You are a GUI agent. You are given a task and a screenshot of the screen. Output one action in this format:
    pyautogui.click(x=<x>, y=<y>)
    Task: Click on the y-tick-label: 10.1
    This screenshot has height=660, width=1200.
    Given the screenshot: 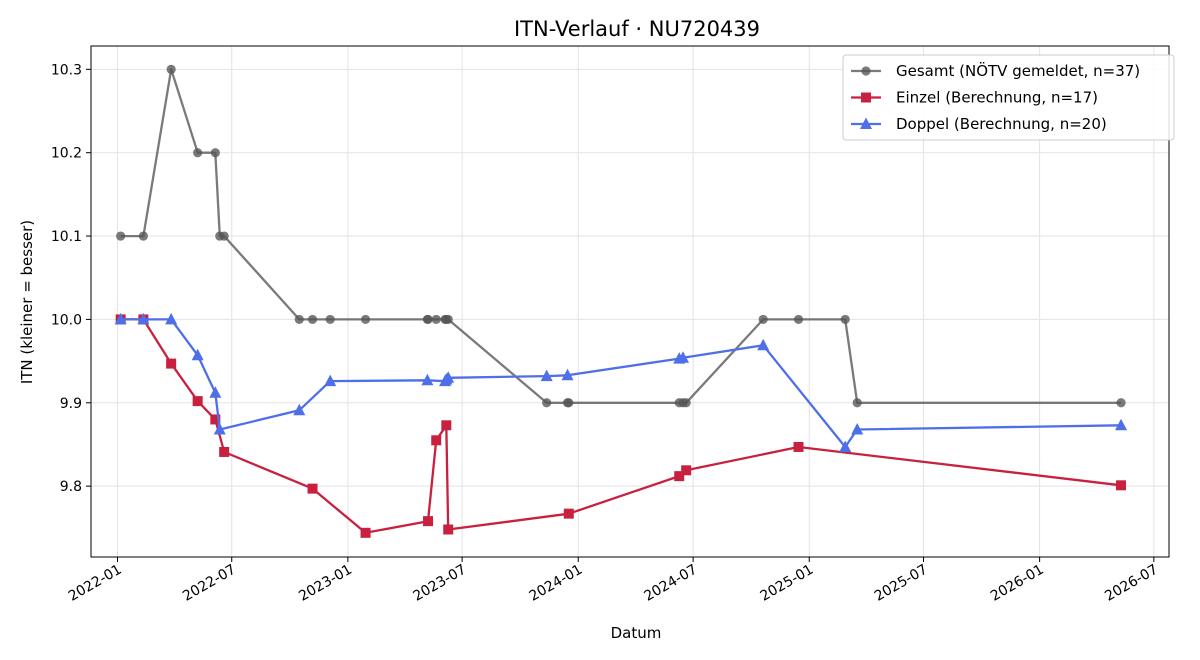 What is the action you would take?
    pyautogui.click(x=66, y=237)
    